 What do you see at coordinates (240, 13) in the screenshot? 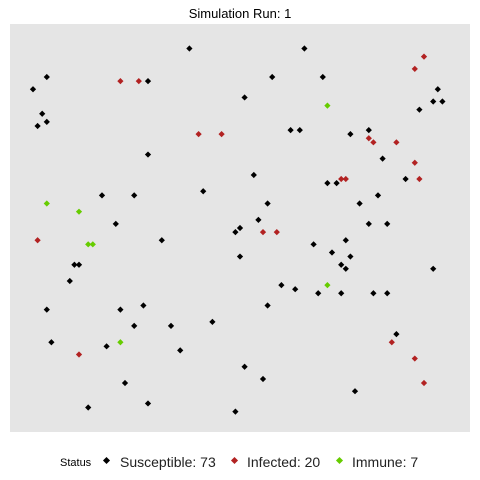
I see `chart-title: Simulation Run: 1` at bounding box center [240, 13].